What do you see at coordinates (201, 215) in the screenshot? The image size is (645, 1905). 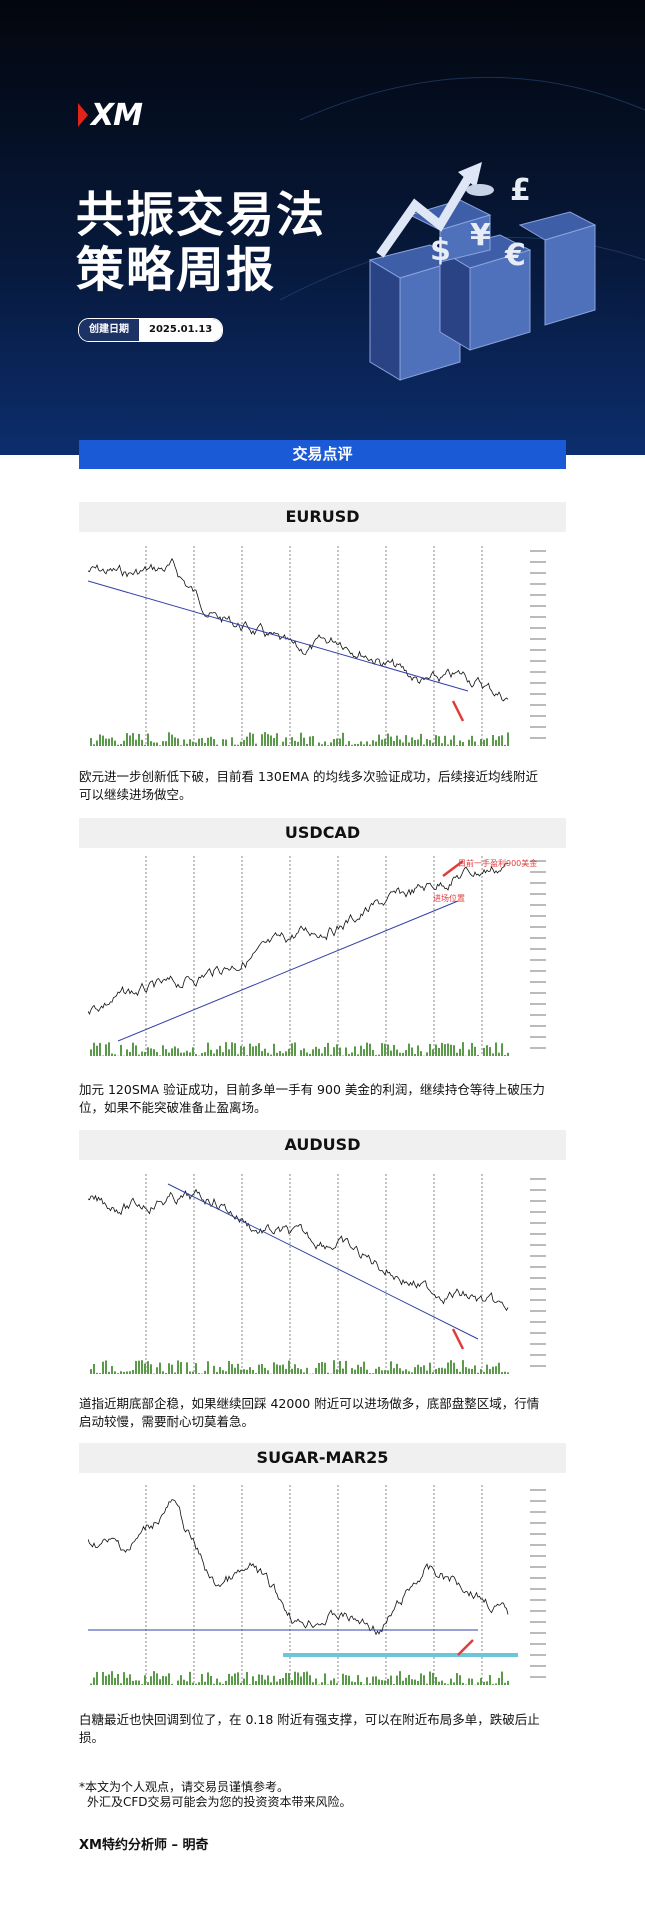 I see `title-line: 共振交易法` at bounding box center [201, 215].